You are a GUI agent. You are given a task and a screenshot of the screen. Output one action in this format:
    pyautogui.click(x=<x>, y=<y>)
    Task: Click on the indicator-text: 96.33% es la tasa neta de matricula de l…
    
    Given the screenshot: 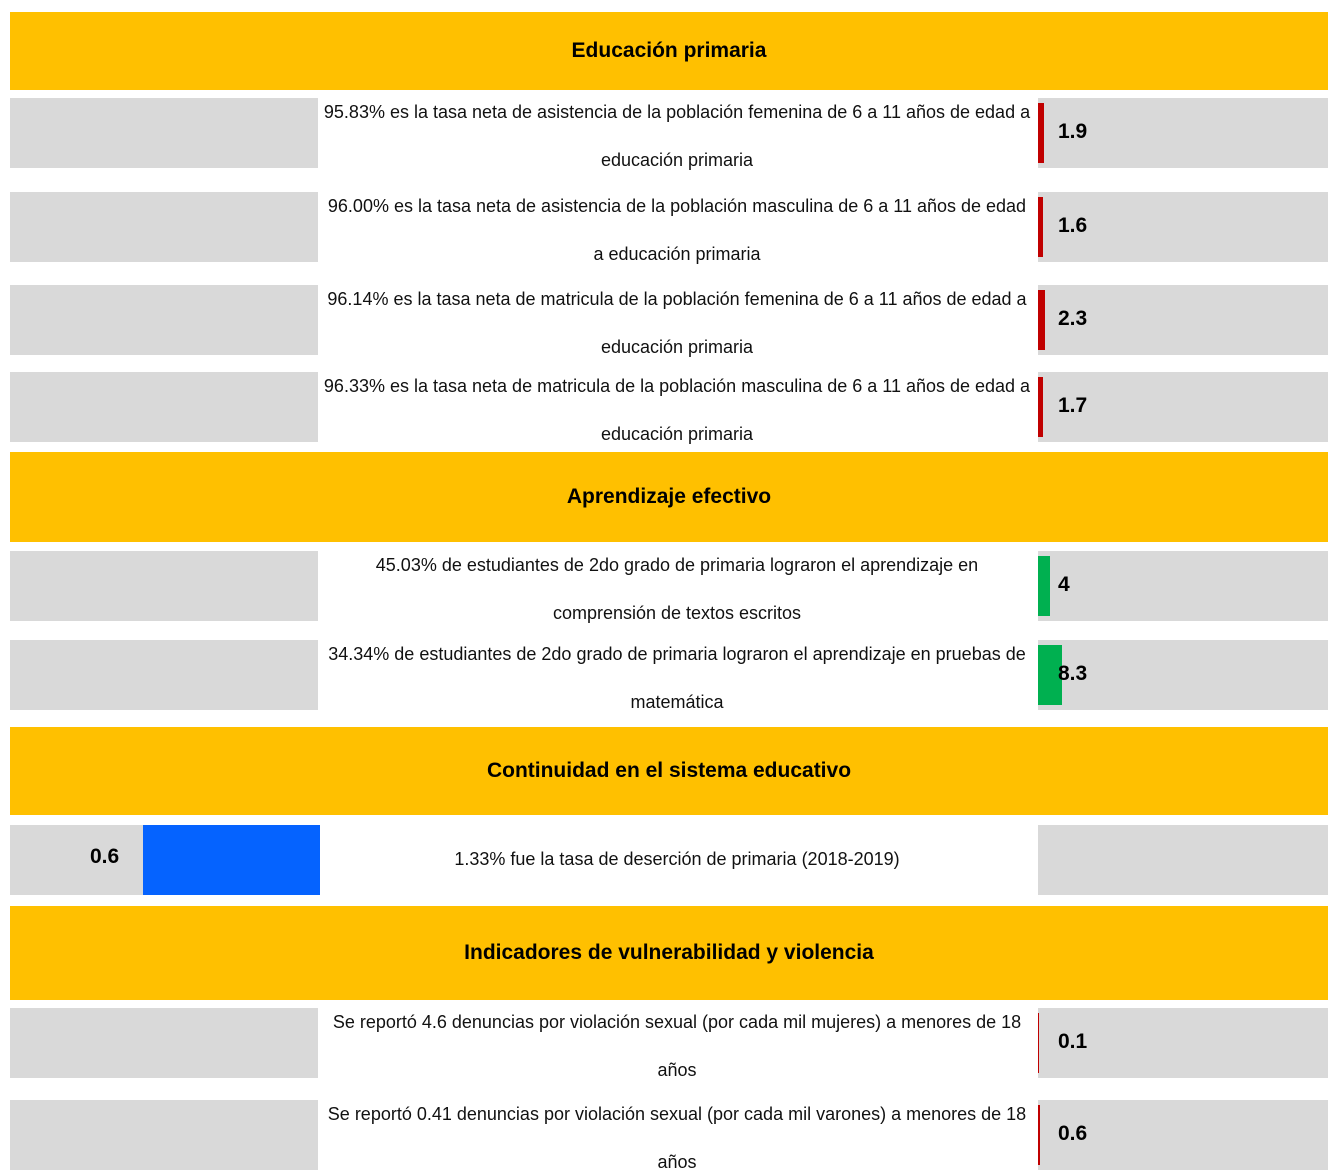 What is the action you would take?
    pyautogui.click(x=677, y=410)
    